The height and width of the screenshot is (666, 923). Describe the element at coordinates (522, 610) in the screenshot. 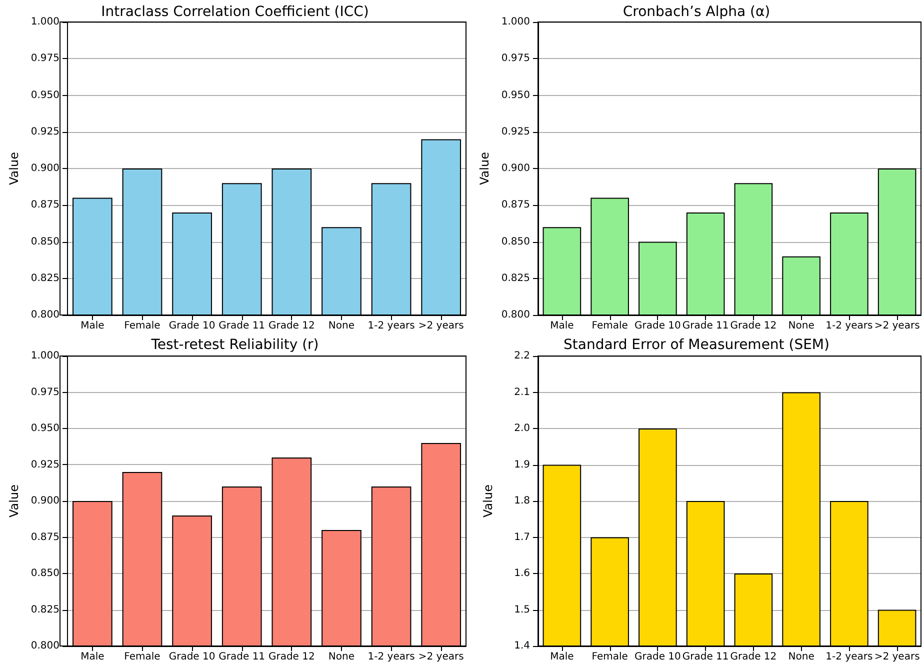

I see `y-tick-label: 1.5` at that location.